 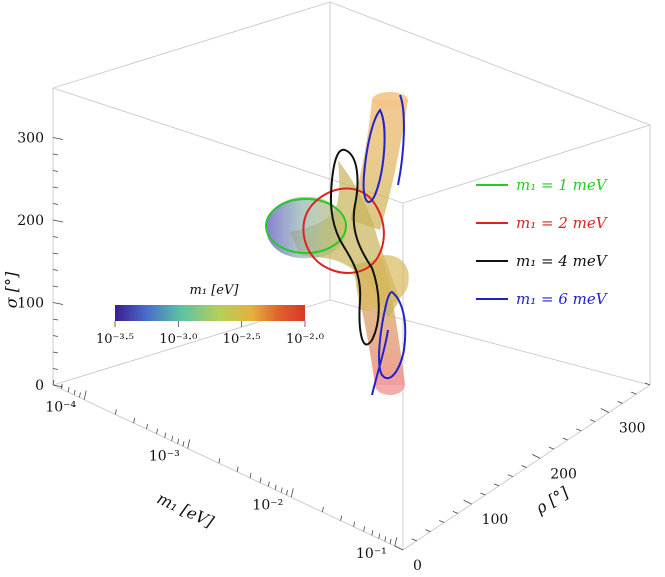 What do you see at coordinates (11, 289) in the screenshot?
I see `sigma-axis-label: σ [°]` at bounding box center [11, 289].